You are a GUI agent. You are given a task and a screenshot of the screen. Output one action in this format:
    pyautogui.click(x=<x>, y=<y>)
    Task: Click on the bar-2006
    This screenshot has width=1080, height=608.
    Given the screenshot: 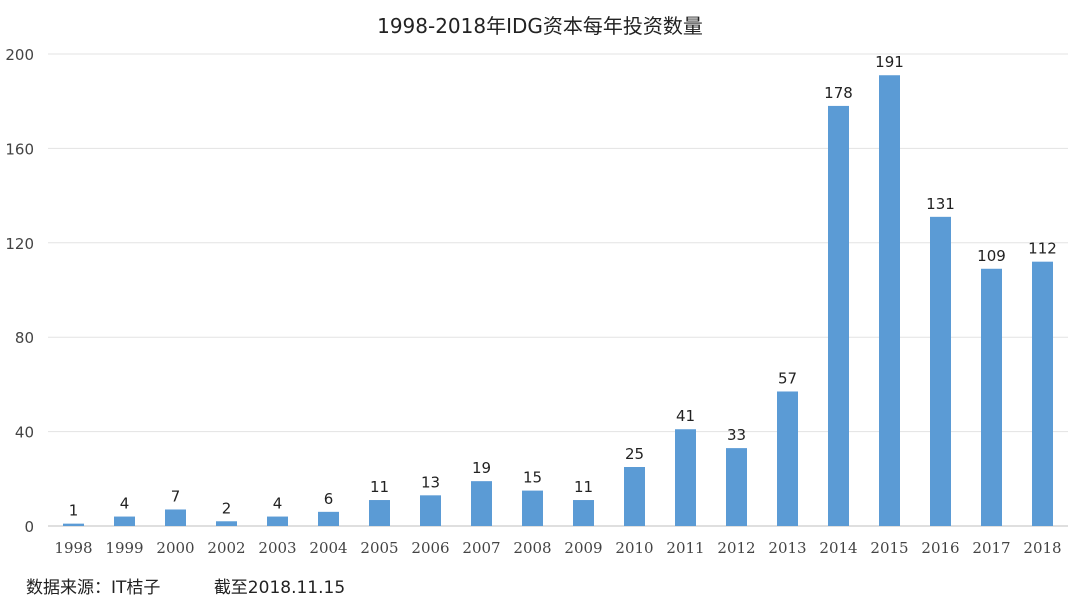 What is the action you would take?
    pyautogui.click(x=430, y=510)
    